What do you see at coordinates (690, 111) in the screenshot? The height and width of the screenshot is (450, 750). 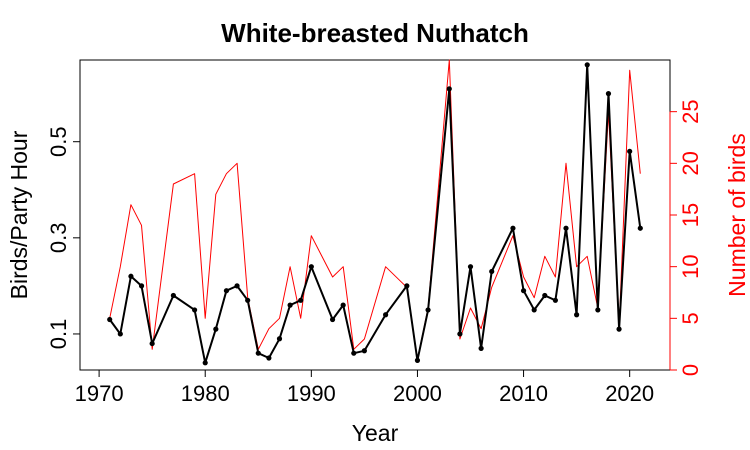 I see `y2-tick-label: 25` at bounding box center [690, 111].